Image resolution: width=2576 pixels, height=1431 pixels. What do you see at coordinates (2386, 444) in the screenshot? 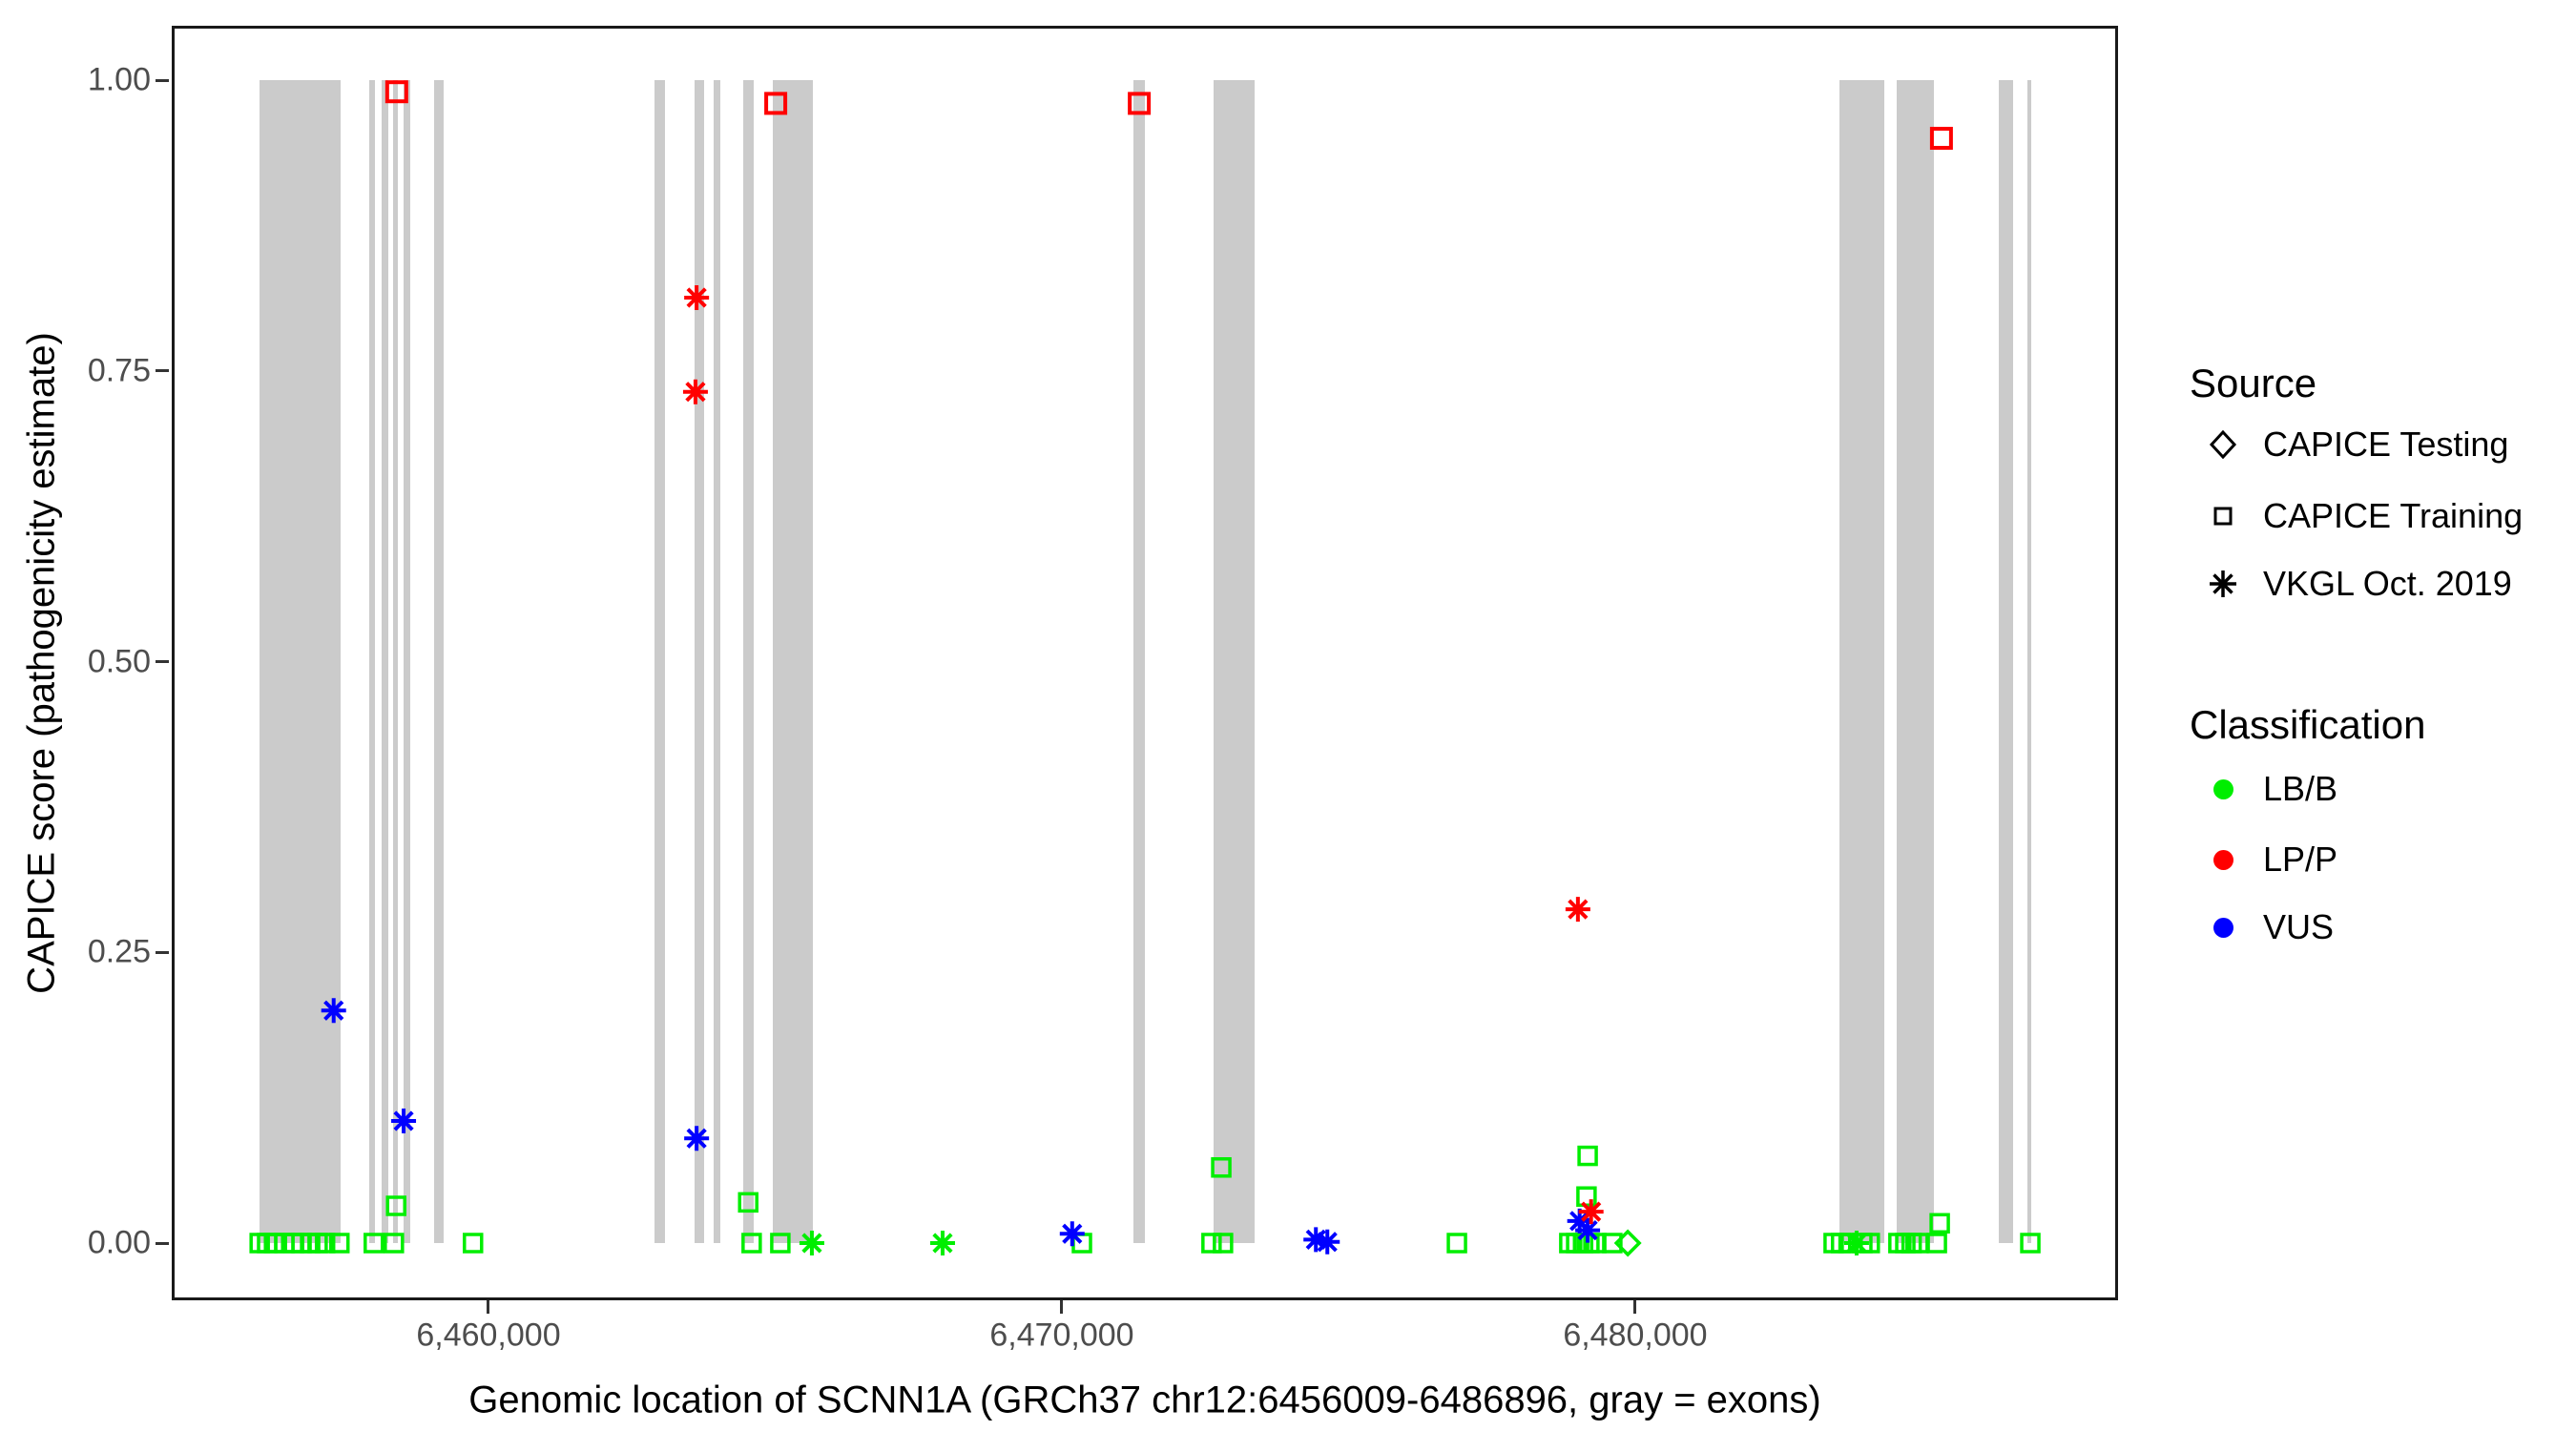
I see `legend-item-label: CAPICE Testing` at bounding box center [2386, 444].